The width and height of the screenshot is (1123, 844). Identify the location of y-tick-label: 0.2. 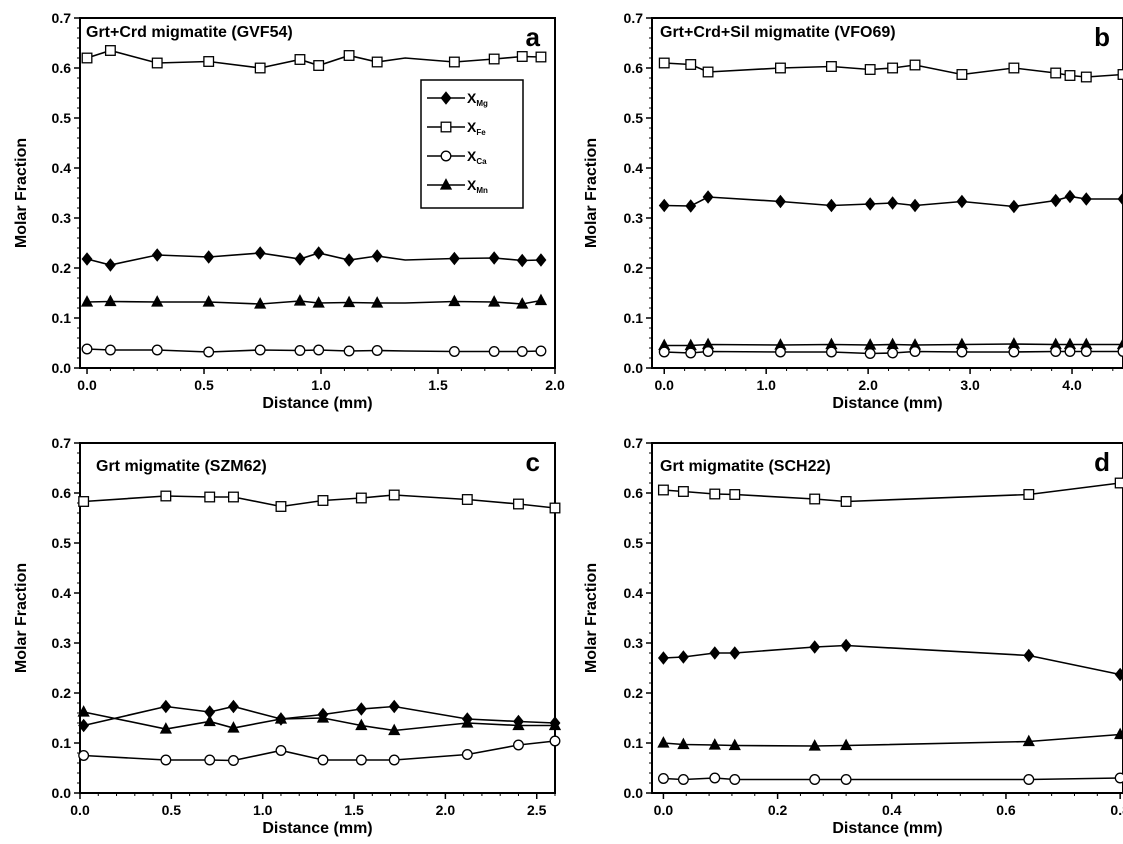
(62, 693).